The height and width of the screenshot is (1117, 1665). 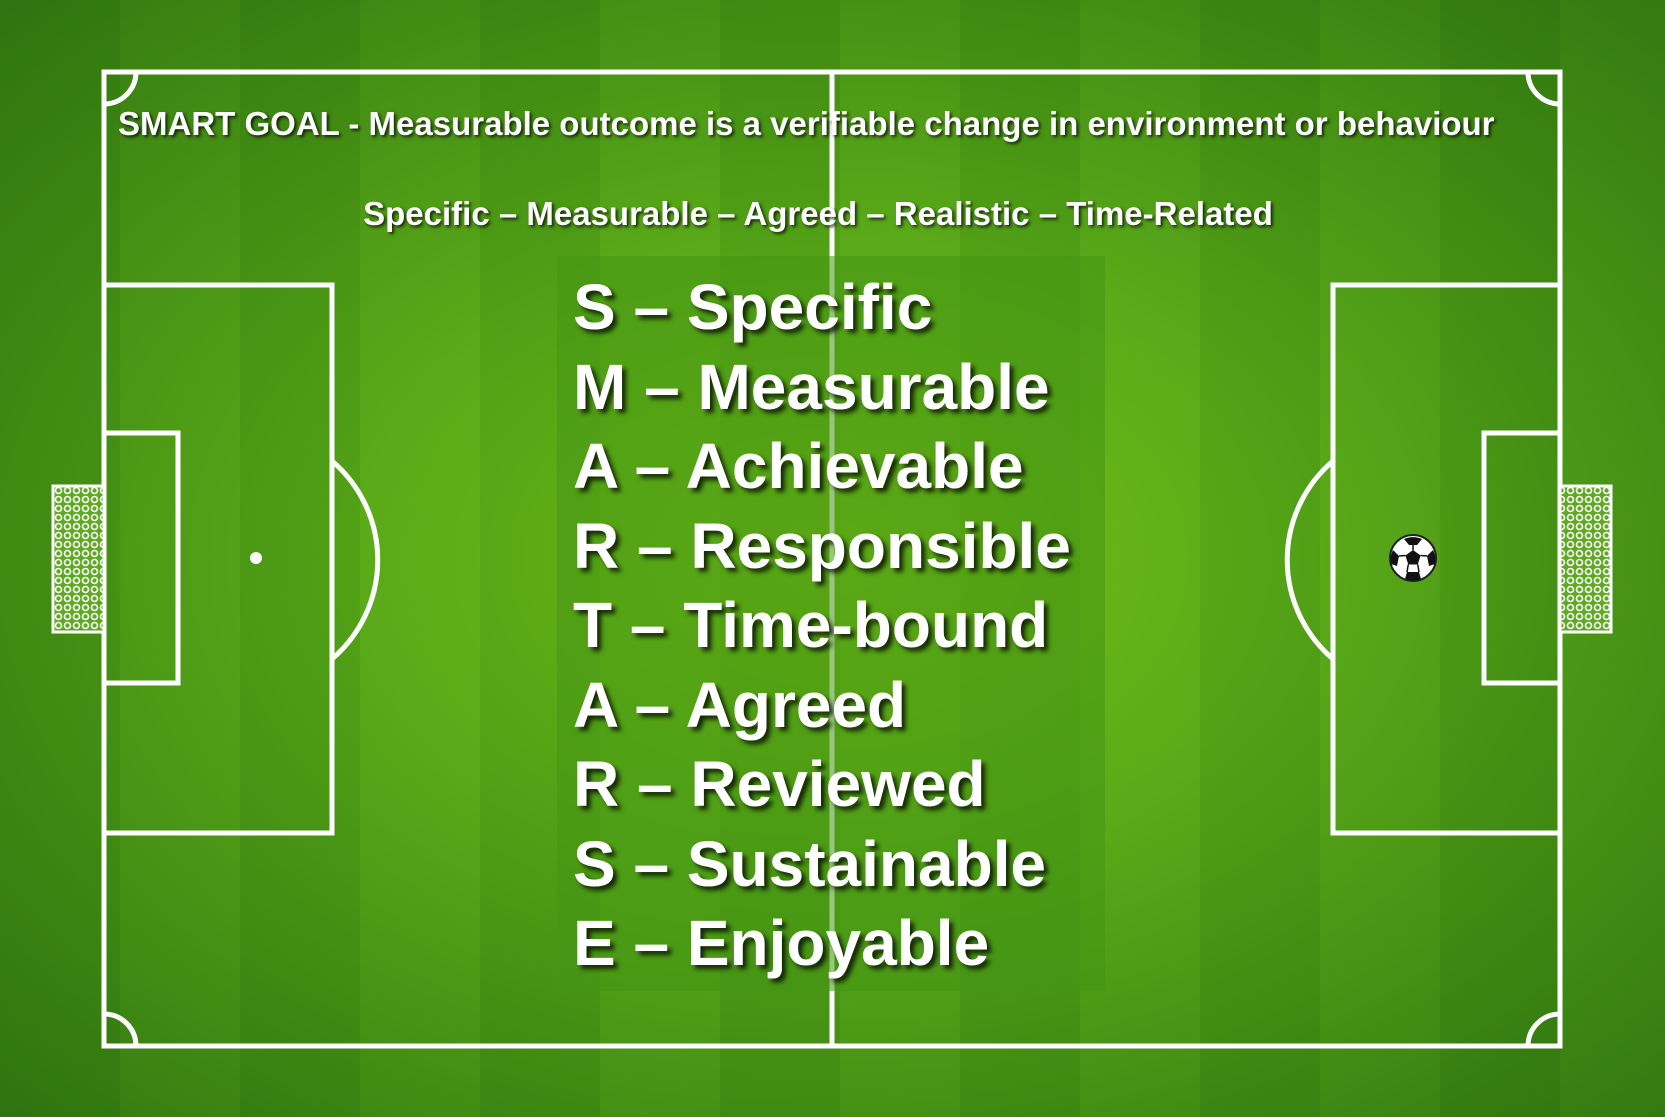 I want to click on acronym-item: A – Achievable, so click(x=798, y=466).